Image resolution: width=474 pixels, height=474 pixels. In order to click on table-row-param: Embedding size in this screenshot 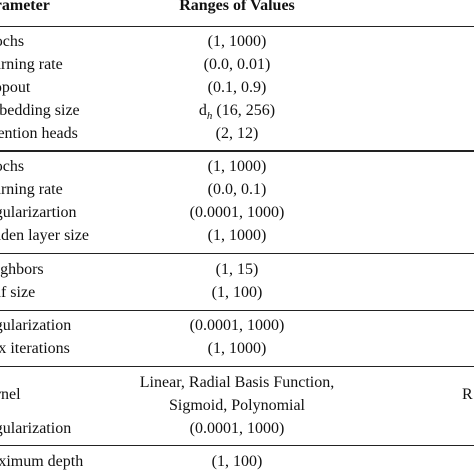, I will do `click(40, 110)`.